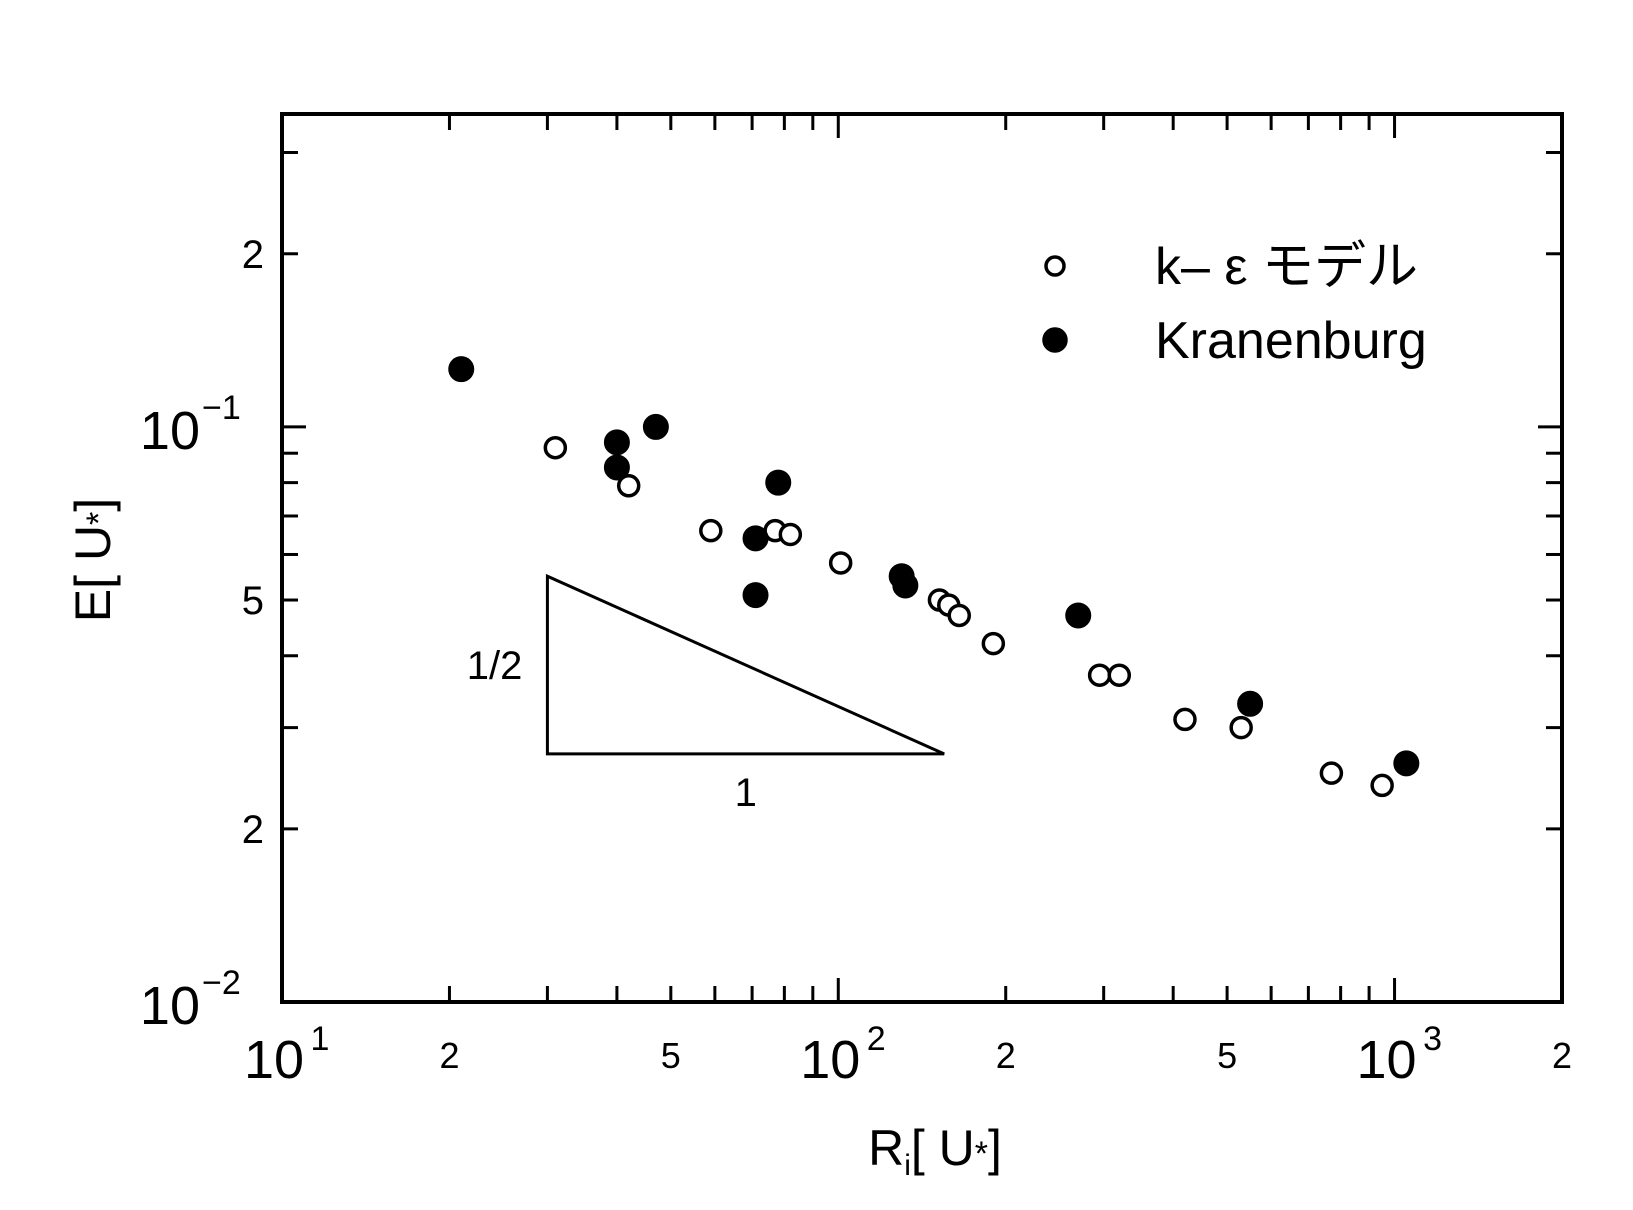 Image resolution: width=1633 pixels, height=1210 pixels. What do you see at coordinates (1291, 341) in the screenshot?
I see `legend-label: Kranenburg` at bounding box center [1291, 341].